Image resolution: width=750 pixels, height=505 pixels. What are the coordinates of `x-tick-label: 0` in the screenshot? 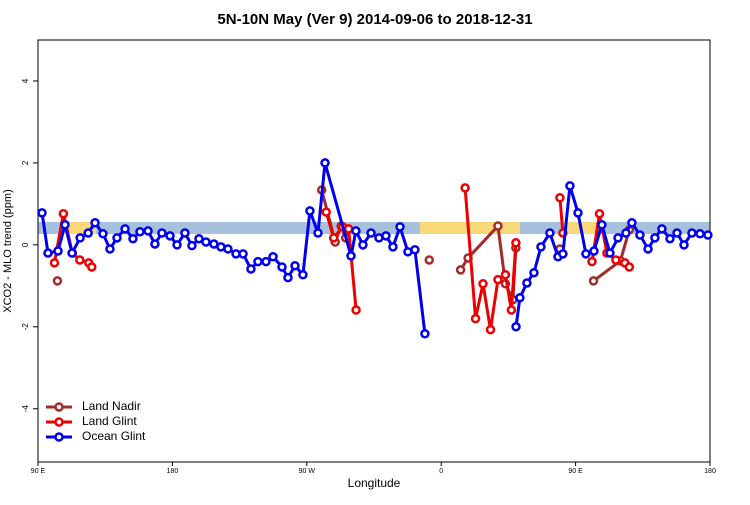 It's located at (441, 471).